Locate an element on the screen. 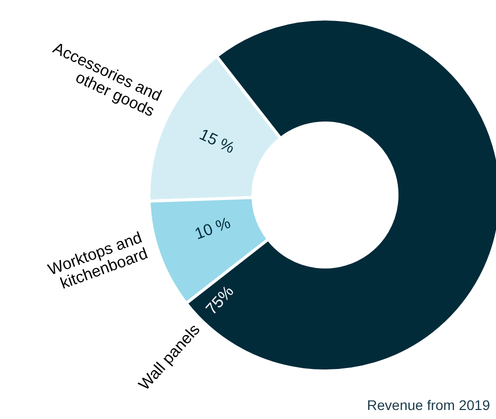  data-label: 15 % is located at coordinates (216, 142).